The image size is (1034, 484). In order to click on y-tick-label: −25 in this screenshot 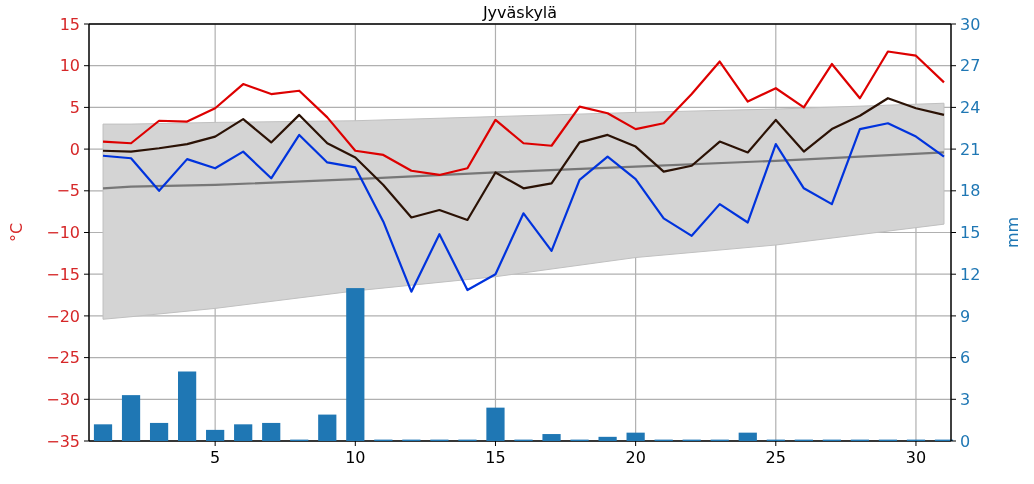, I will do `click(63, 358)`.